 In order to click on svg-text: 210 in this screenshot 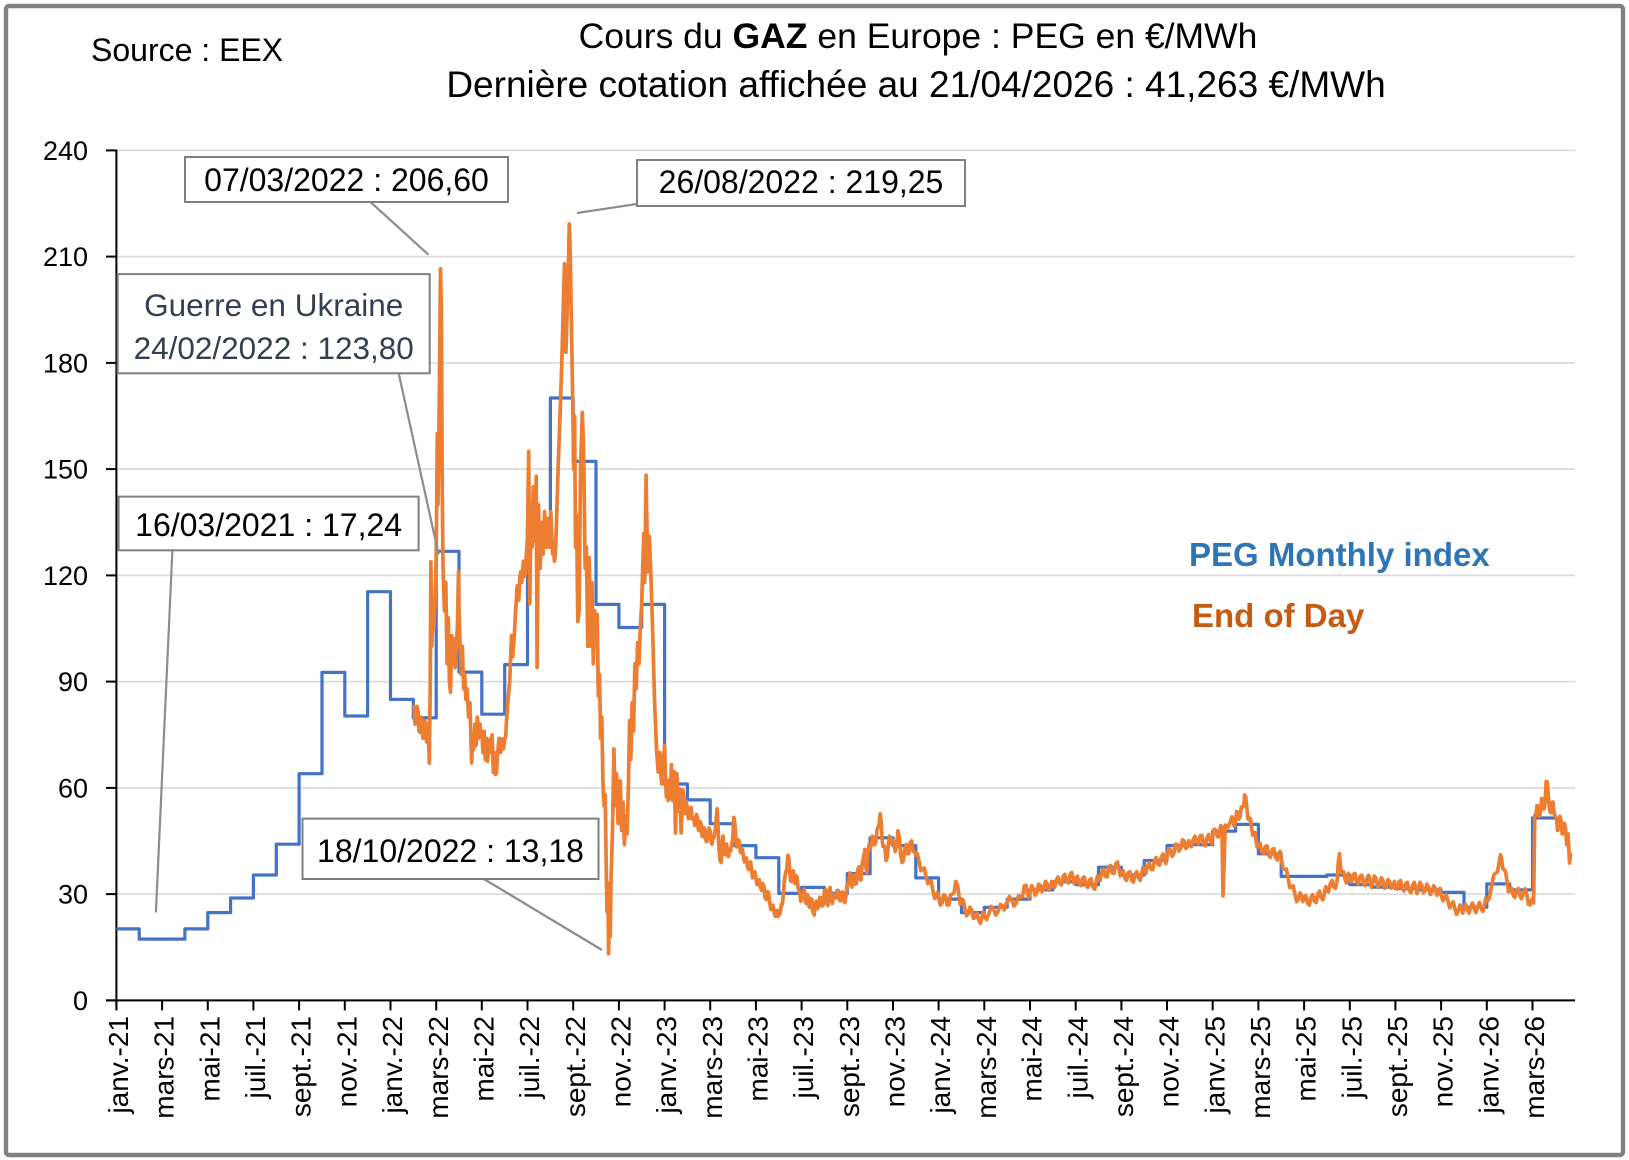, I will do `click(65, 257)`.